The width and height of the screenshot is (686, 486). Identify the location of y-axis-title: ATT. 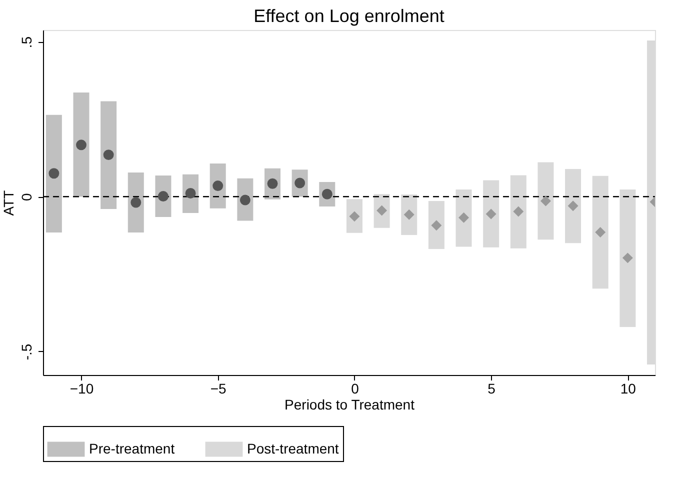
(8, 203).